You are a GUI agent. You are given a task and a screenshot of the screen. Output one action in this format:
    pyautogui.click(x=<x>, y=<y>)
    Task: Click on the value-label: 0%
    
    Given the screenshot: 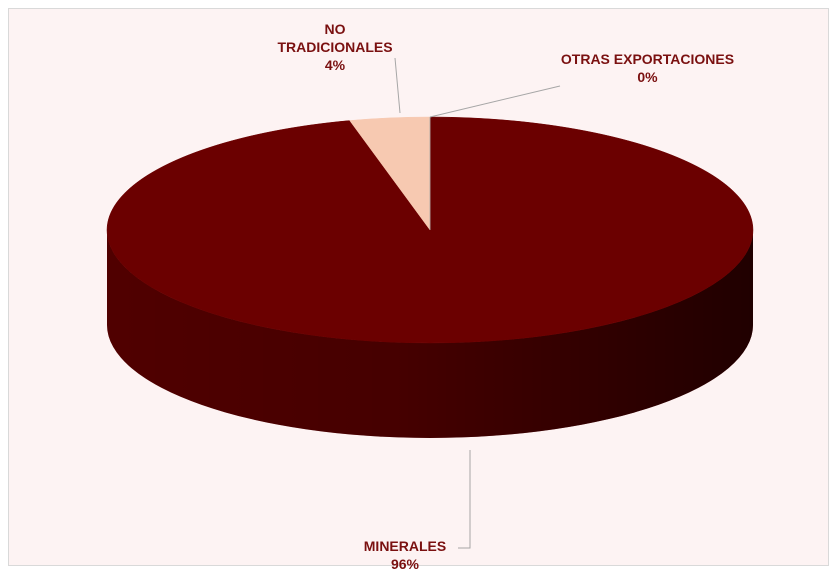 What is the action you would take?
    pyautogui.click(x=647, y=77)
    